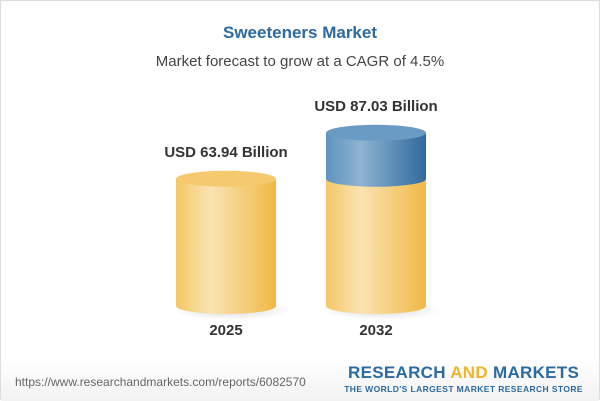 The image size is (600, 401). Describe the element at coordinates (376, 246) in the screenshot. I see `bar-base-2032` at that location.